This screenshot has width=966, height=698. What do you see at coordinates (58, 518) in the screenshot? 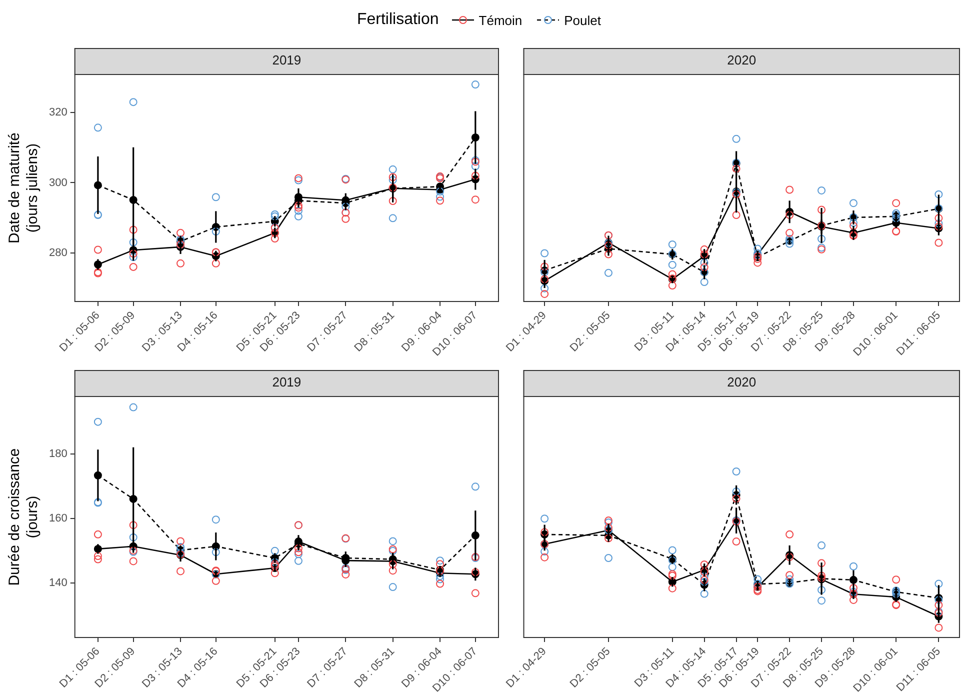
I see `y-tick-label: 160` at bounding box center [58, 518].